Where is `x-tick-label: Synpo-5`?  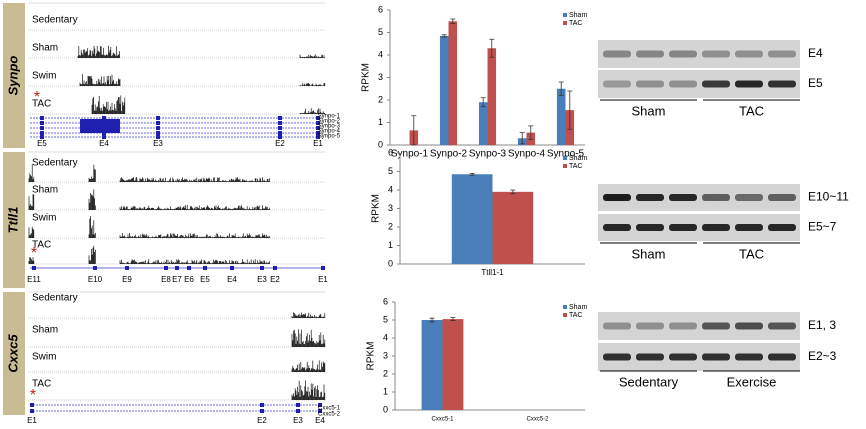
x-tick-label: Synpo-5 is located at coordinates (566, 154).